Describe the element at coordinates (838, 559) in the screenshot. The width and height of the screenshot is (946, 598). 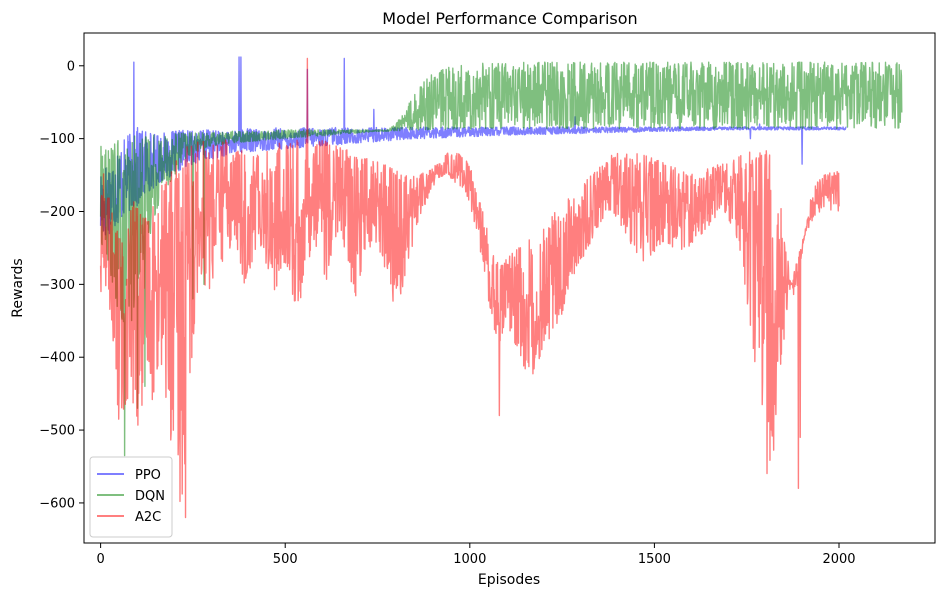
I see `x-tick-label: 2000` at that location.